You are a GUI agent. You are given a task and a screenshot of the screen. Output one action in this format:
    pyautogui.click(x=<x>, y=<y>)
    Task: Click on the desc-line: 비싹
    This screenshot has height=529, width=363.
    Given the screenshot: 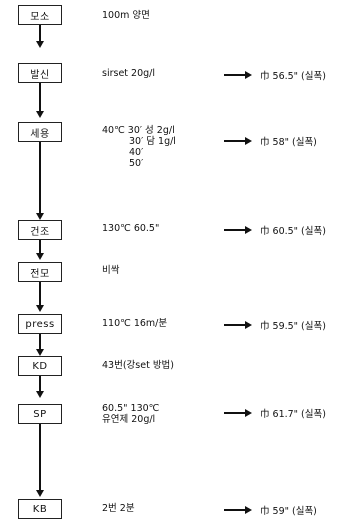 What is the action you would take?
    pyautogui.click(x=111, y=270)
    